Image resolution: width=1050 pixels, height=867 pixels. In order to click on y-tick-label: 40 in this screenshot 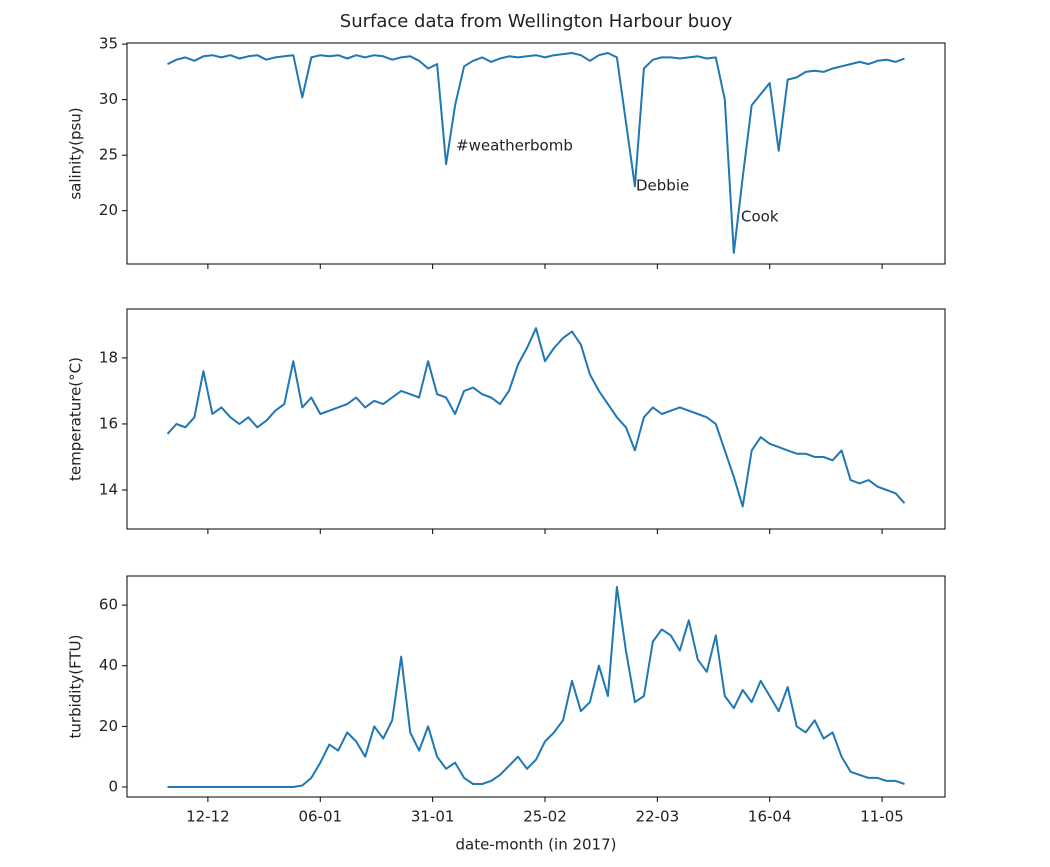, I will do `click(108, 665)`.